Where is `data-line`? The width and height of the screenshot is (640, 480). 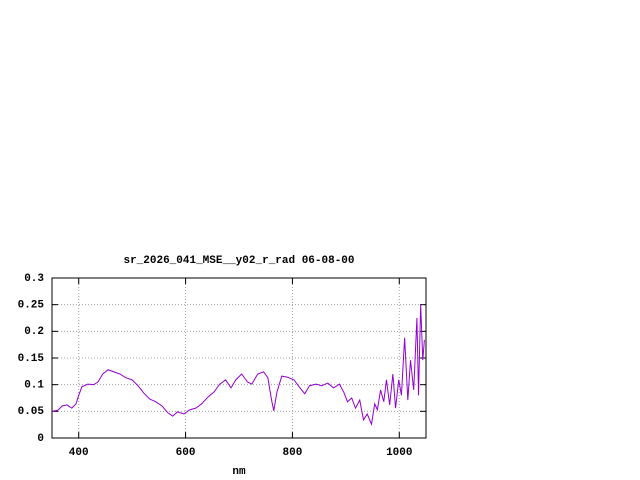
data-line is located at coordinates (238, 365).